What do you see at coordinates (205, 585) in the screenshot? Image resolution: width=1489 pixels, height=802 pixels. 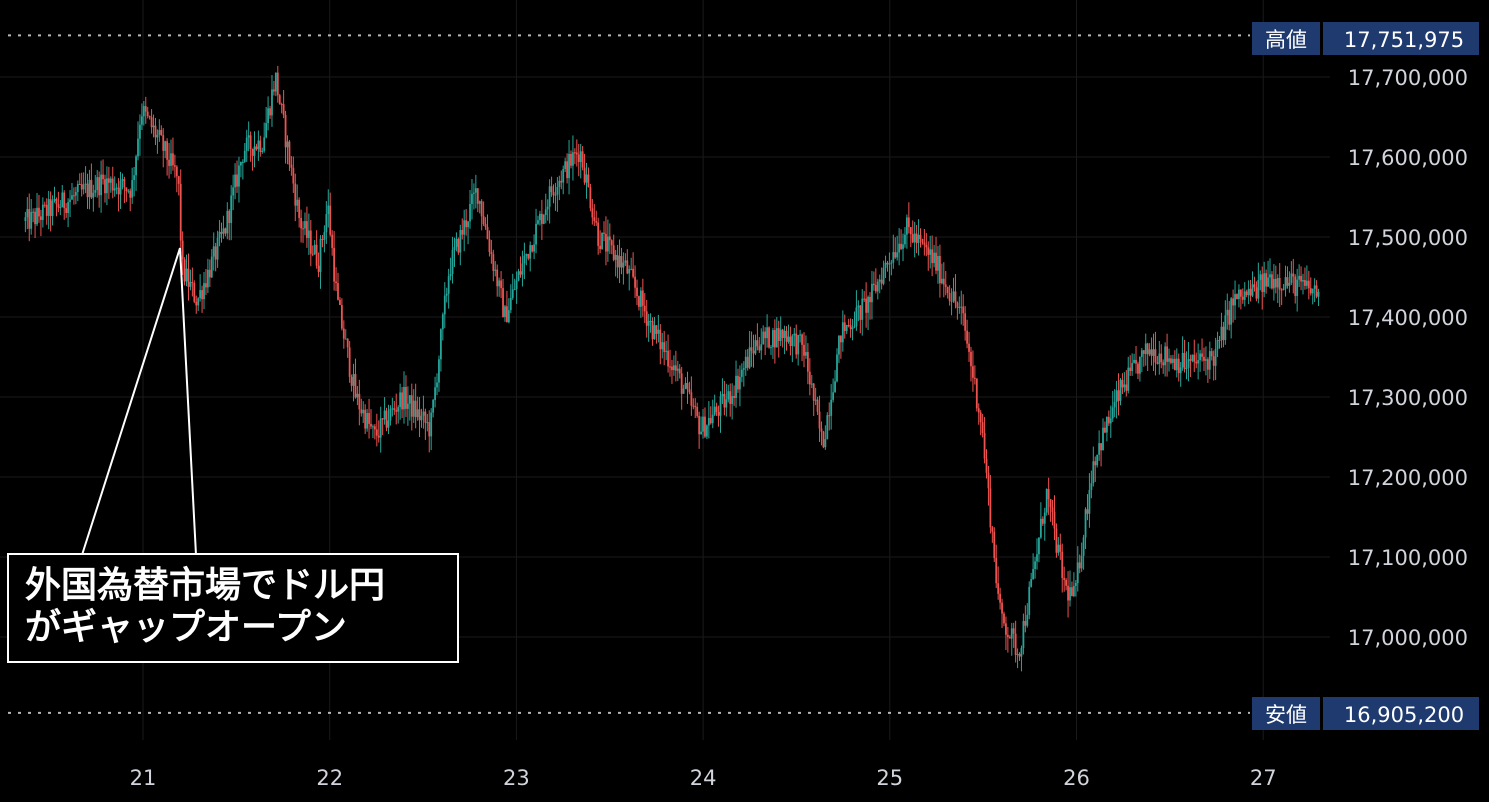 I see `annotation-line-1: 外国為替市場でドル円` at bounding box center [205, 585].